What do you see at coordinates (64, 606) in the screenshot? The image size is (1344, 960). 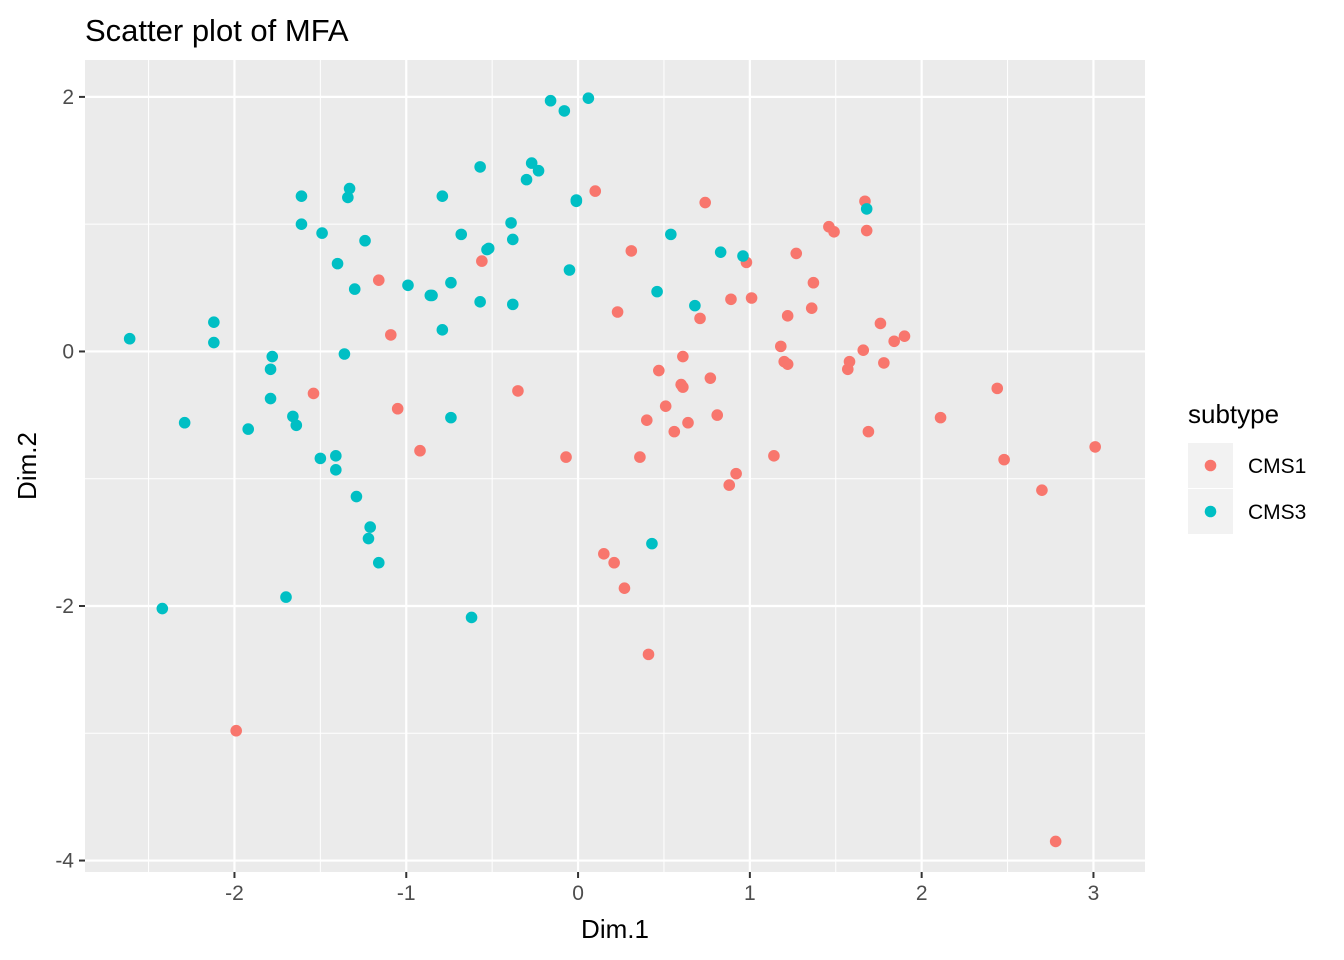 I see `y-tick-label: -2` at bounding box center [64, 606].